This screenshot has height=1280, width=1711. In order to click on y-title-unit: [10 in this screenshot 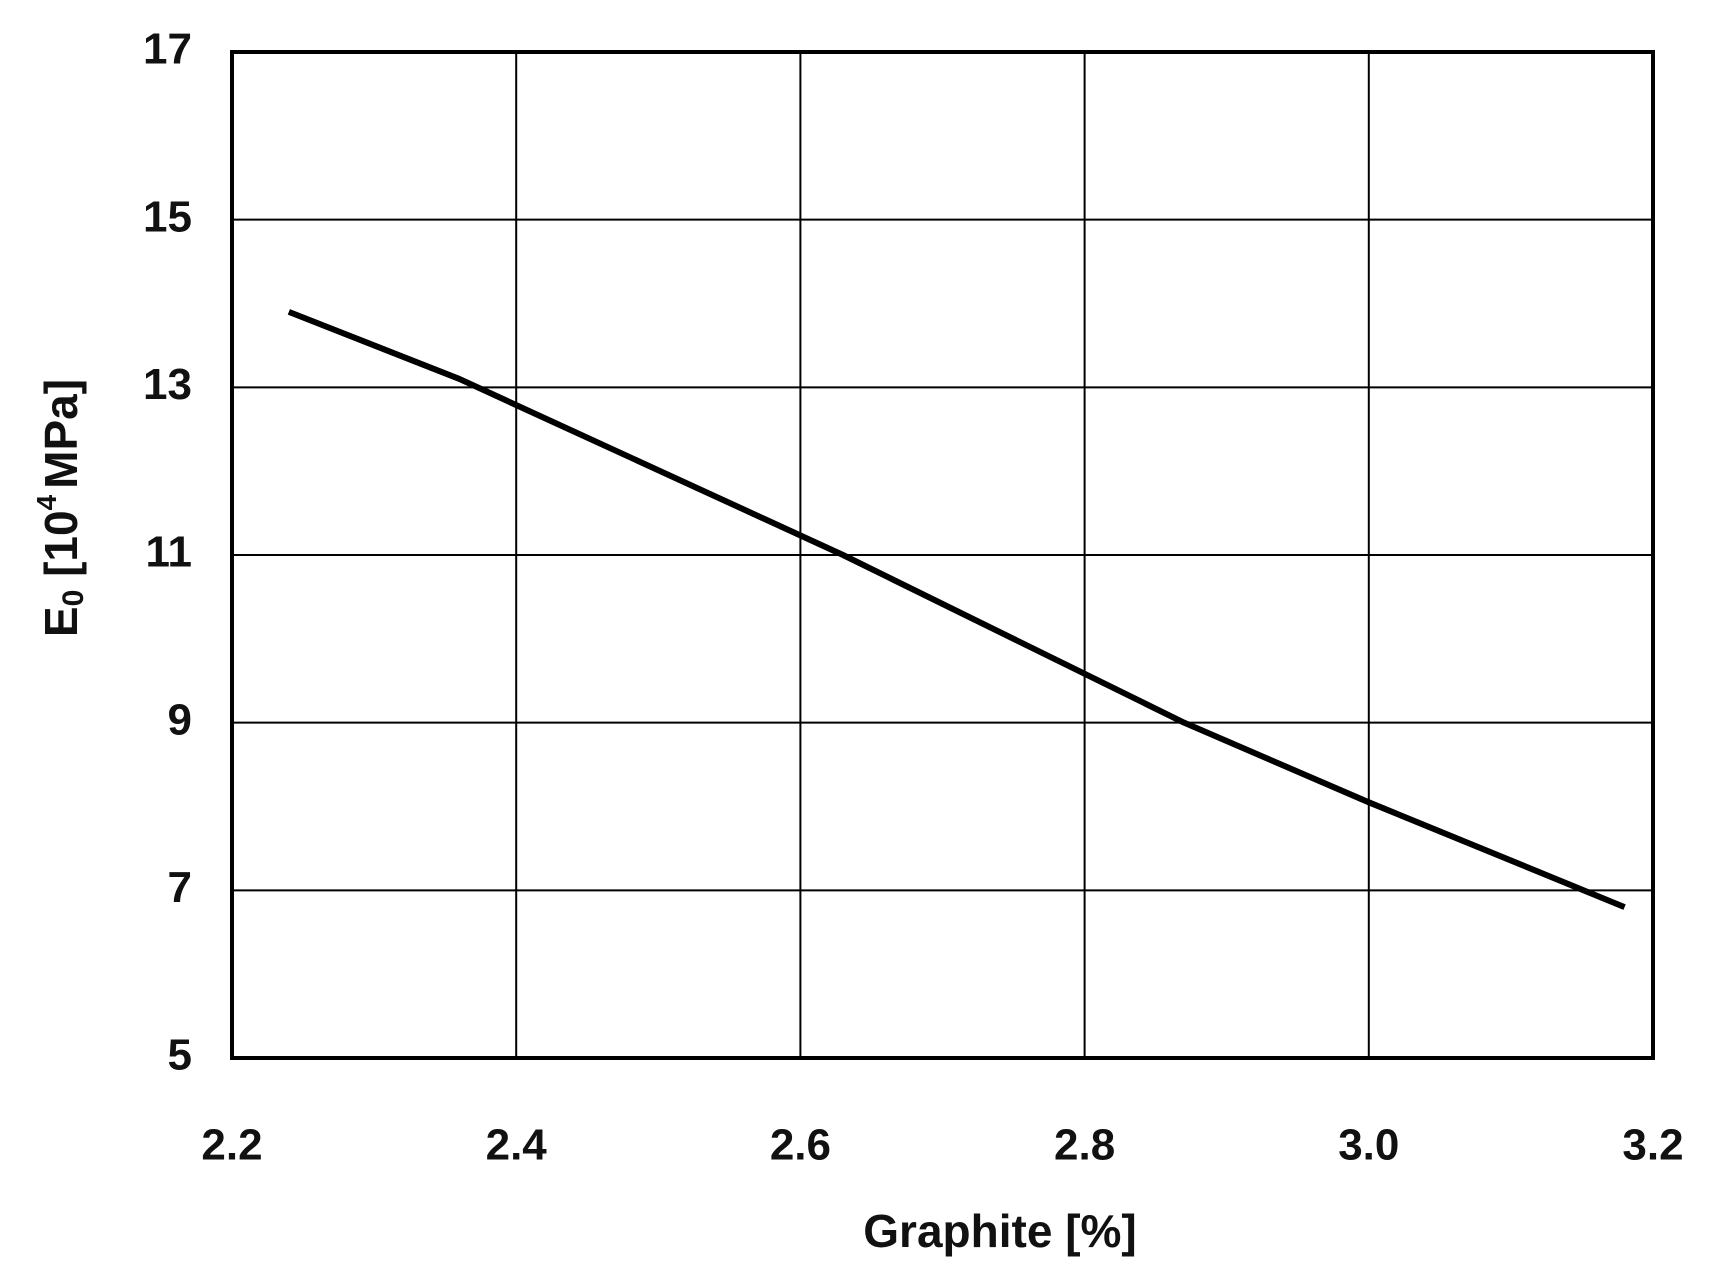, I will do `click(61, 549)`.